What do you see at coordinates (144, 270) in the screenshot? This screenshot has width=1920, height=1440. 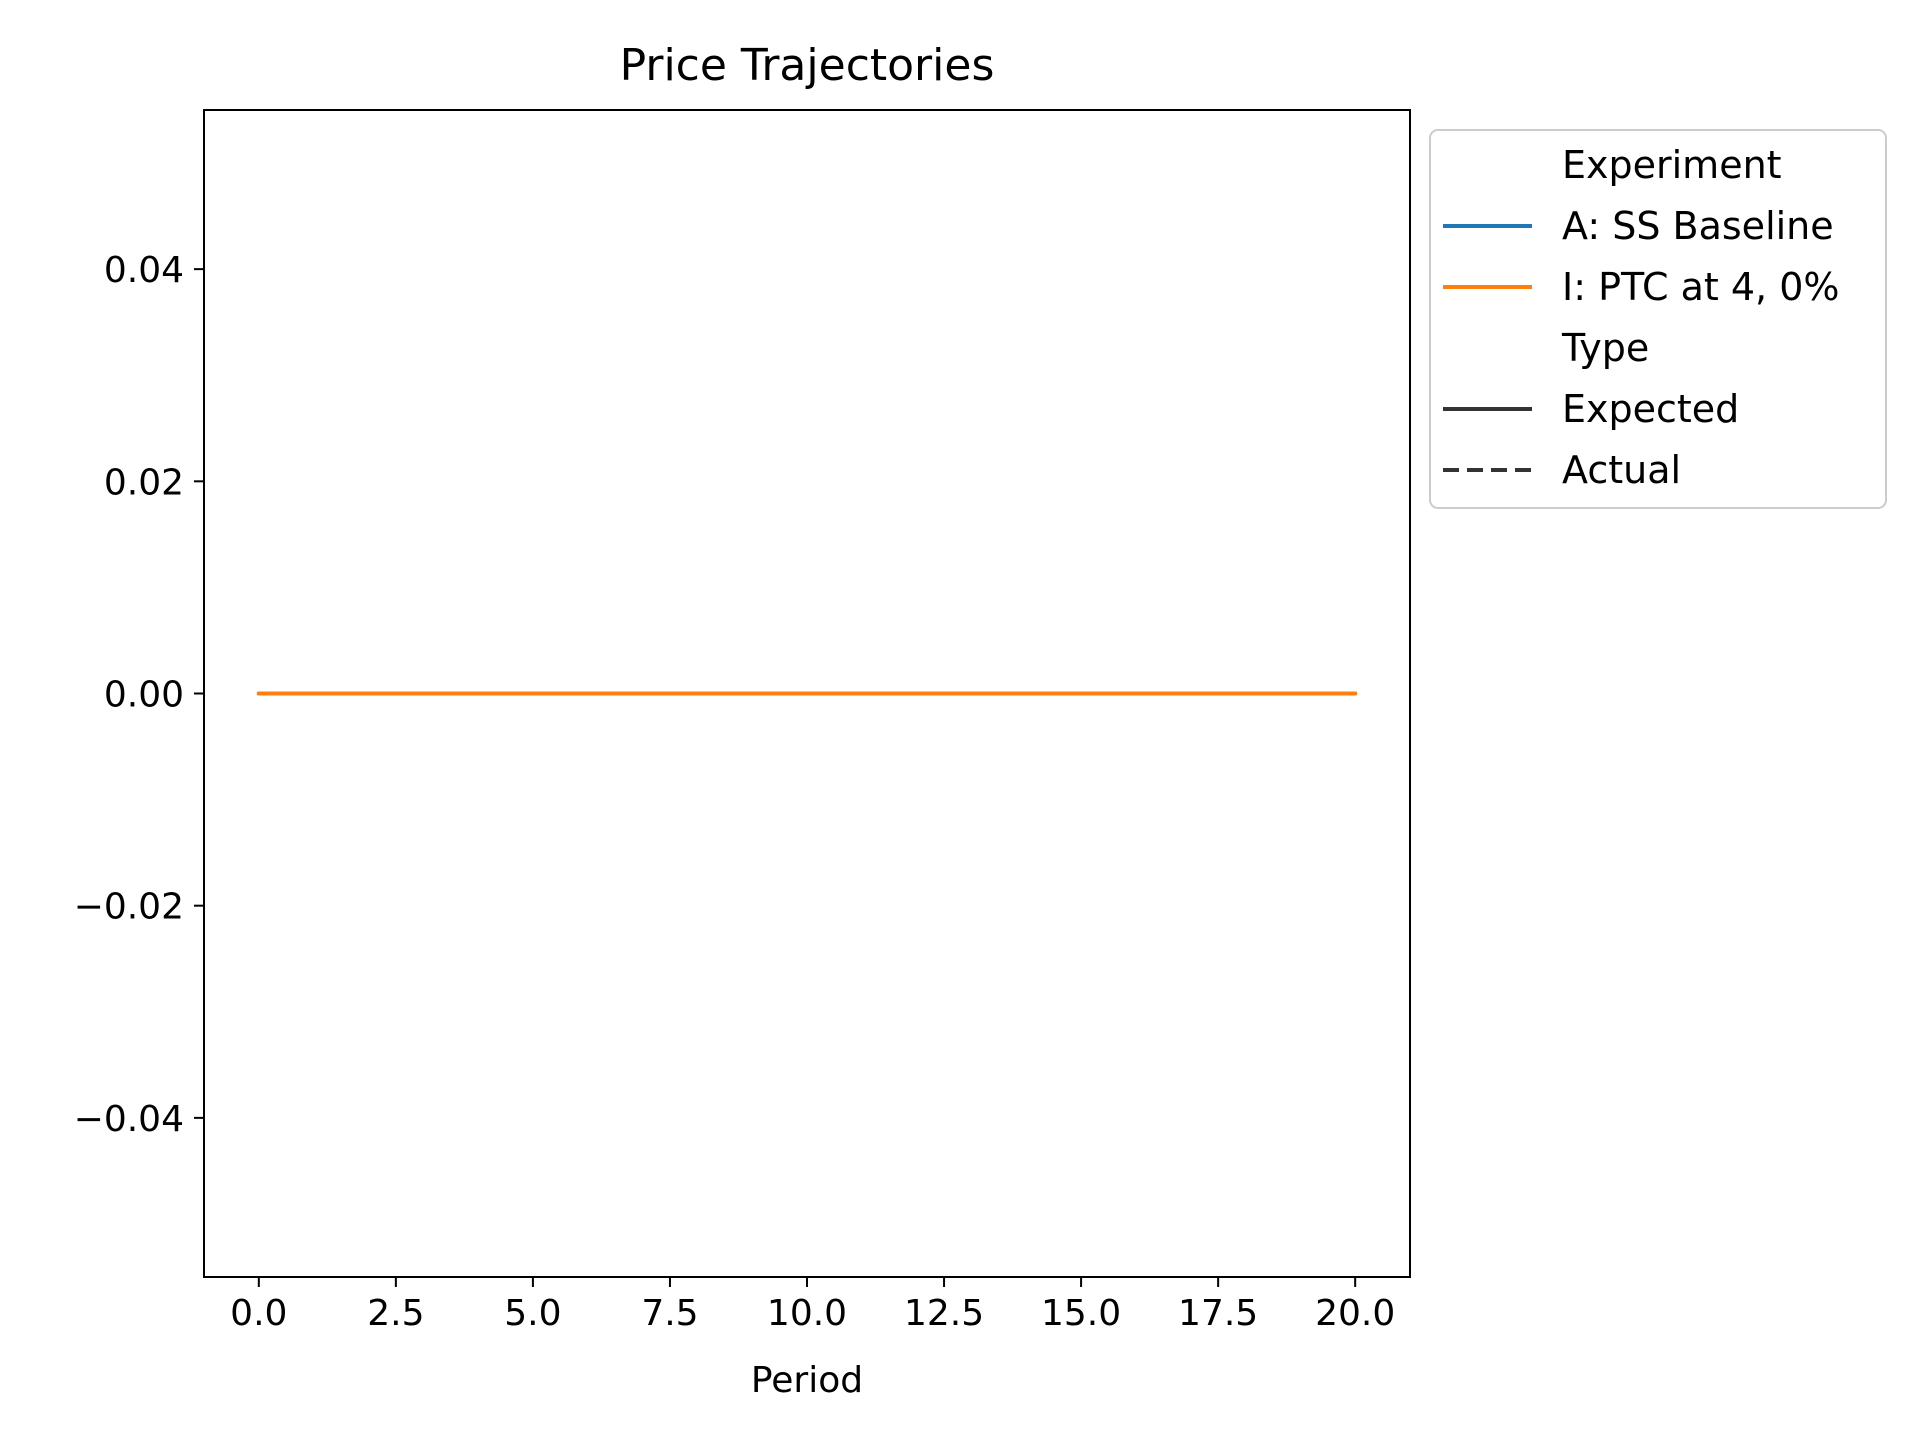 I see `y-tick-label: 0.04` at bounding box center [144, 270].